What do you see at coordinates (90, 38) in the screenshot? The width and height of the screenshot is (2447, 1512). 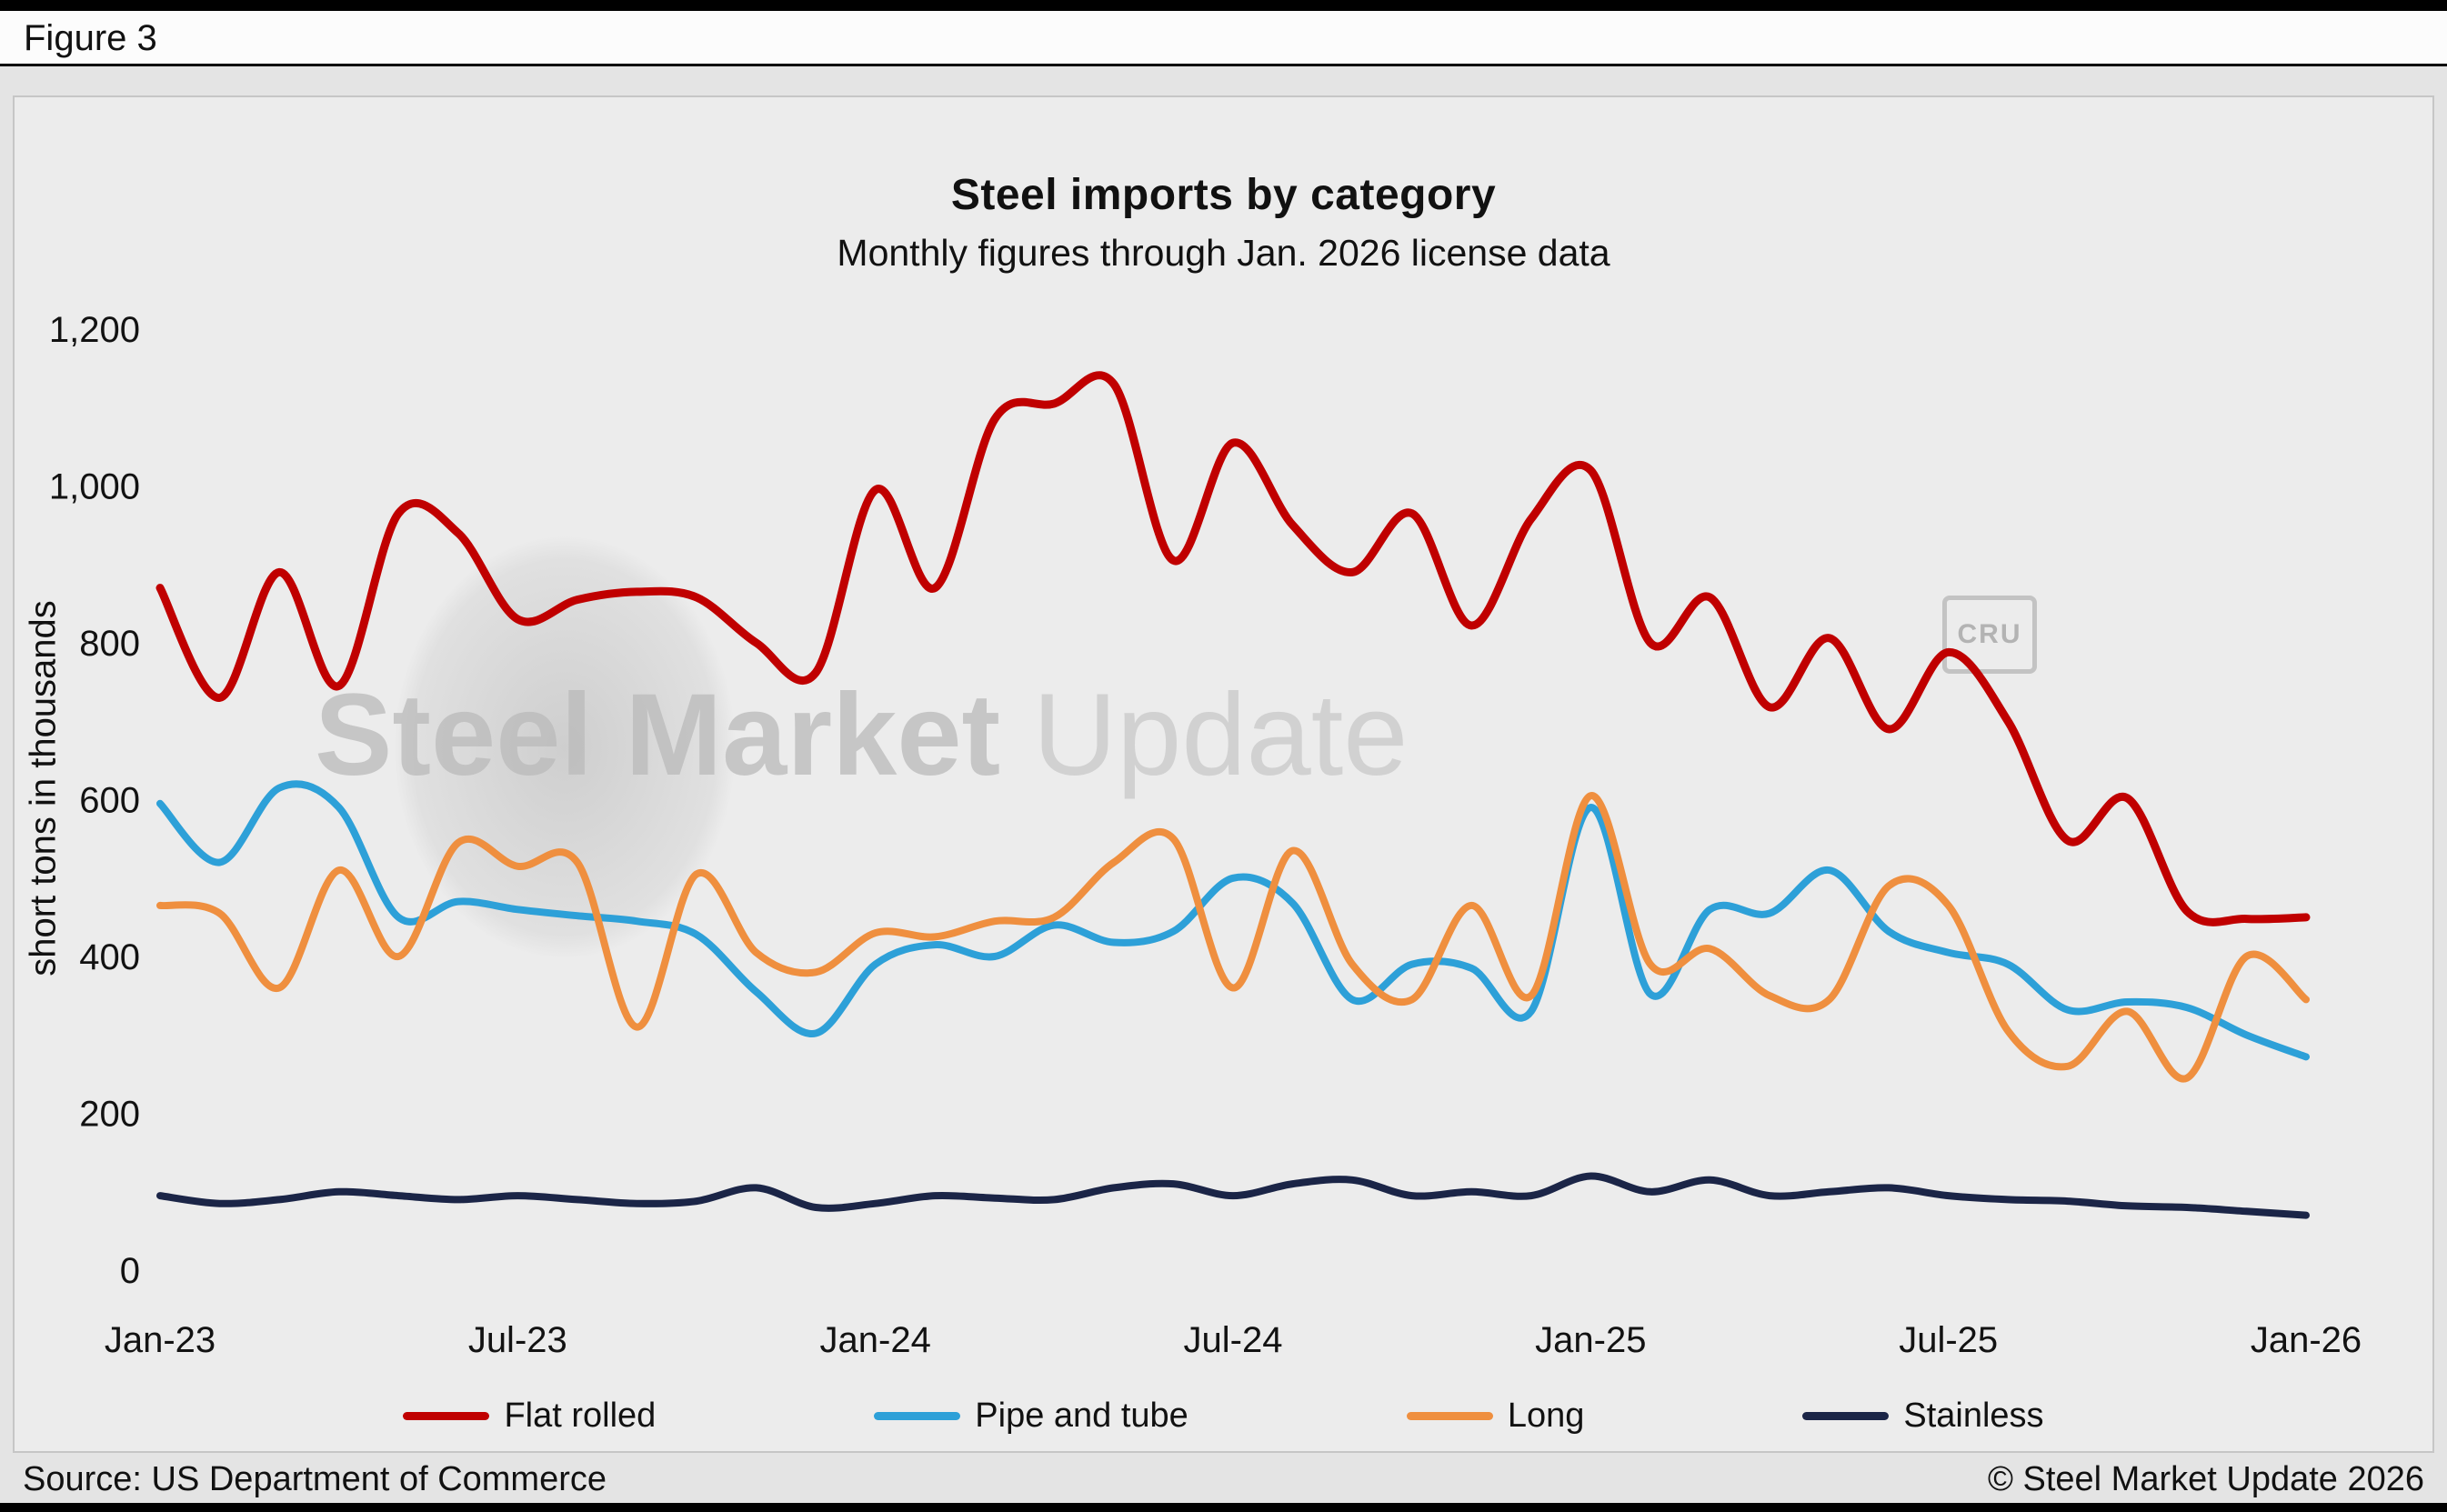 I see `figure-label: Figure 3` at bounding box center [90, 38].